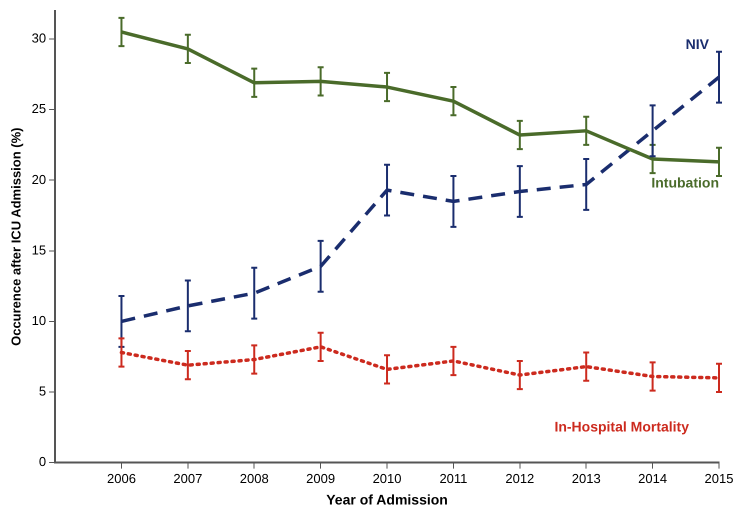  What do you see at coordinates (187, 478) in the screenshot?
I see `x-tick-label: 2007` at bounding box center [187, 478].